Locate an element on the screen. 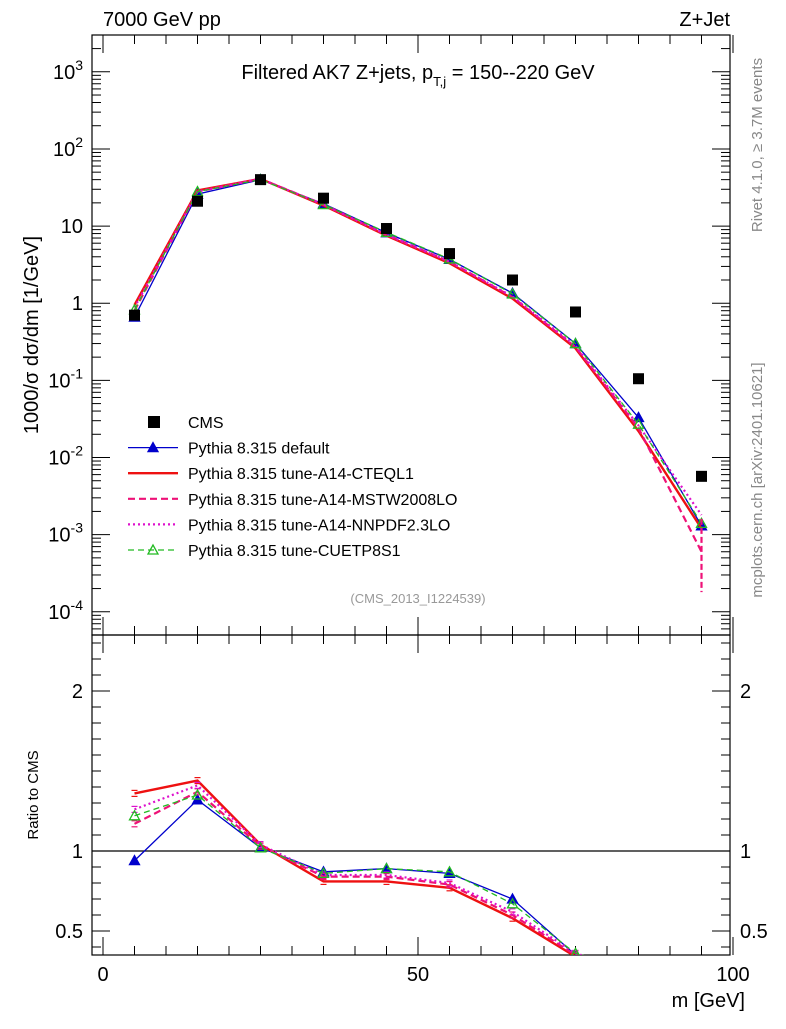  ratio-ytick-label: 2 is located at coordinates (77, 692).